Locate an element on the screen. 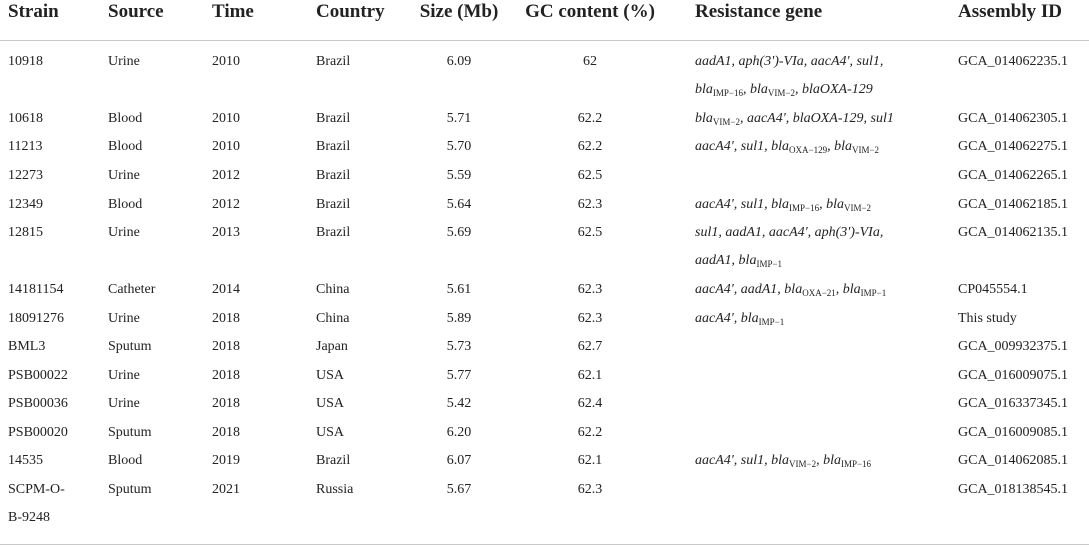 This screenshot has width=1089, height=547. cell-assembly-id: GCA_014062085.1 is located at coordinates (1013, 460).